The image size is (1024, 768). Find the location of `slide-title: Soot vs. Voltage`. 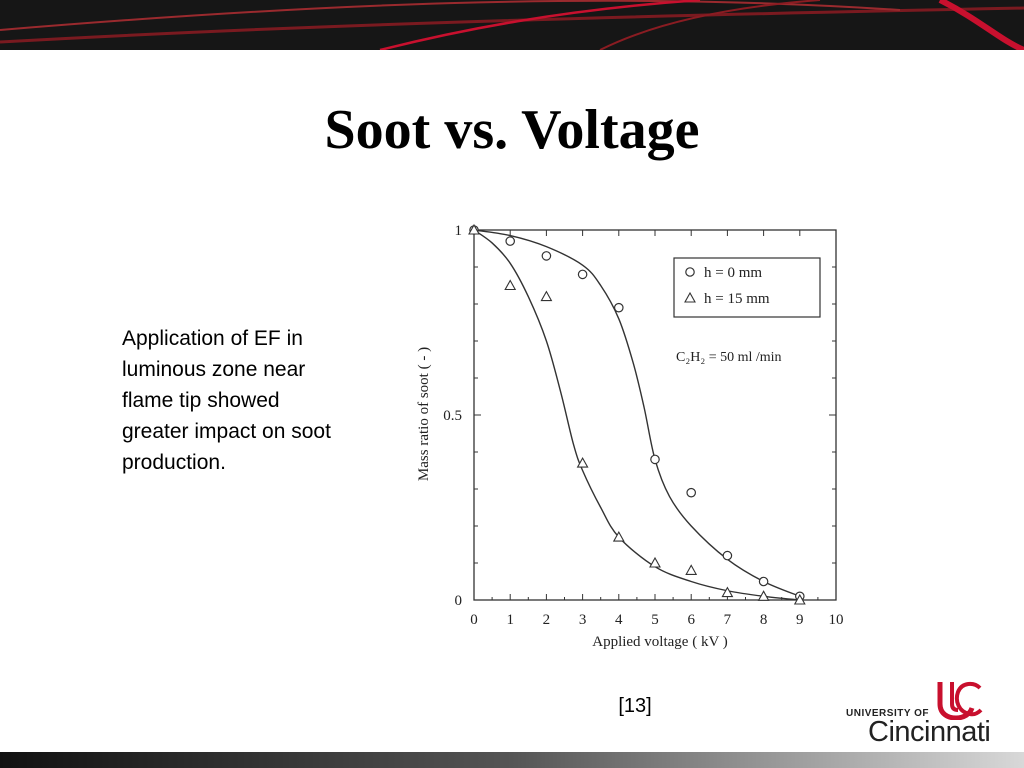

slide-title: Soot vs. Voltage is located at coordinates (512, 130).